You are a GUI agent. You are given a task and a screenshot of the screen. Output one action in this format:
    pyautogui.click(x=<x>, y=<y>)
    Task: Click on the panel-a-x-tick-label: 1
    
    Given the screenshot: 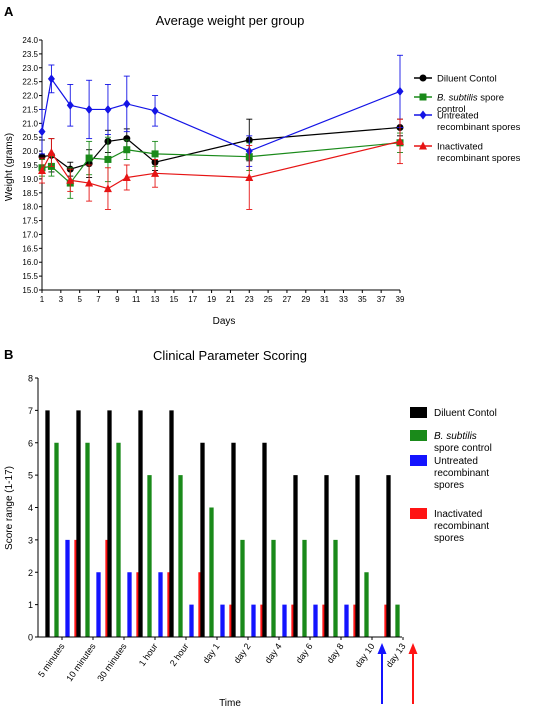 What is the action you would take?
    pyautogui.click(x=42, y=299)
    